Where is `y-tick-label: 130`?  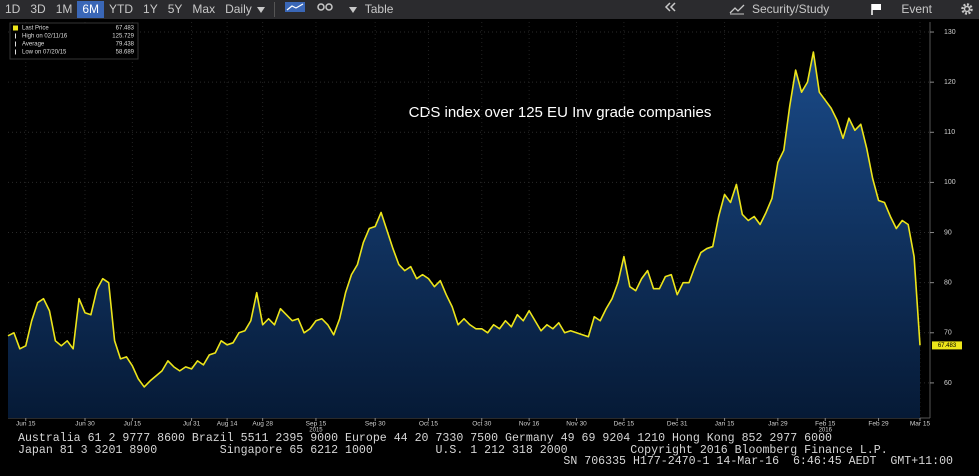 y-tick-label: 130 is located at coordinates (950, 32).